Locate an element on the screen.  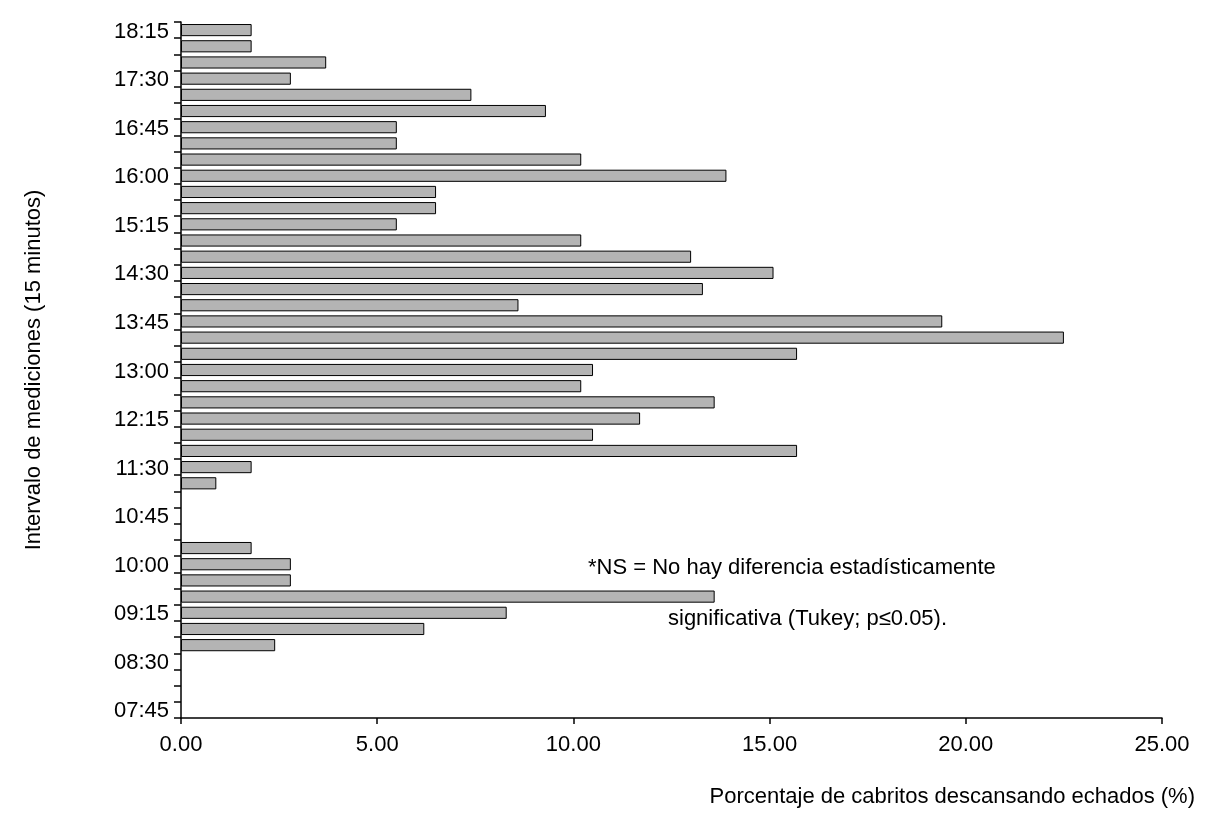
x-tick-label: 0.00 is located at coordinates (181, 743).